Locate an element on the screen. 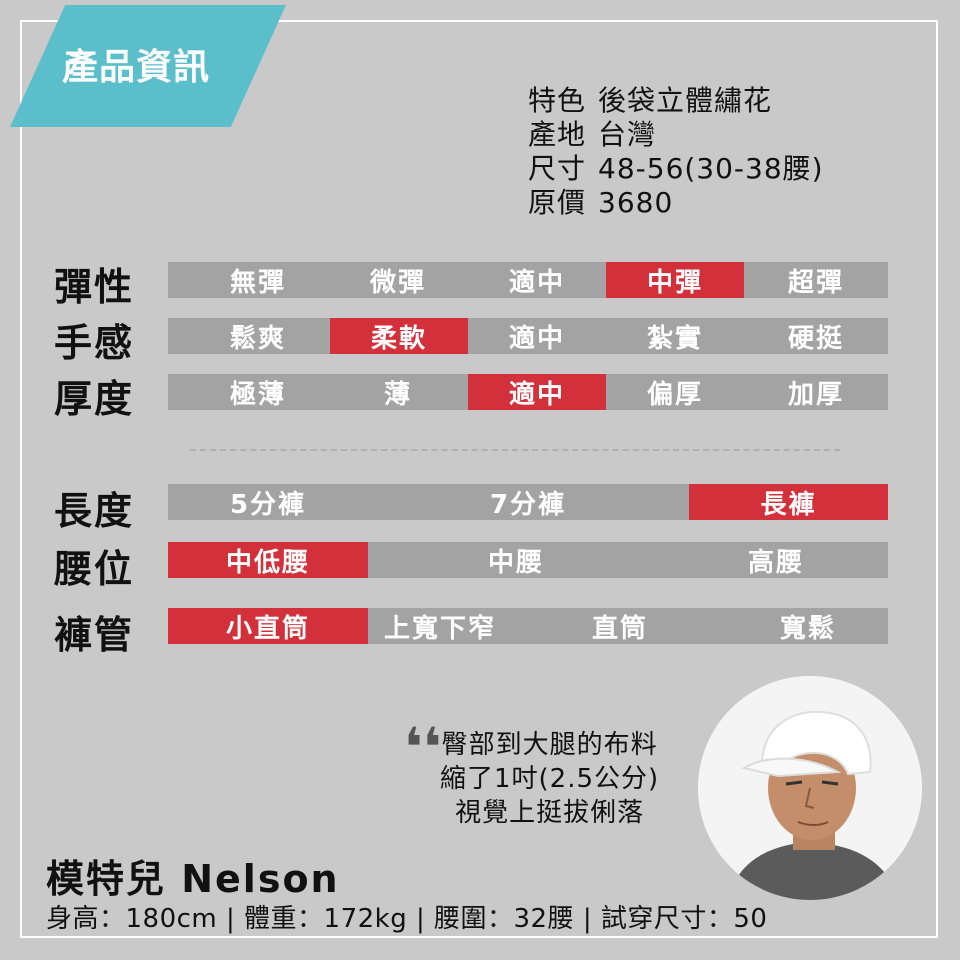 The image size is (960, 960). info-size-label: 尺寸 is located at coordinates (557, 168).